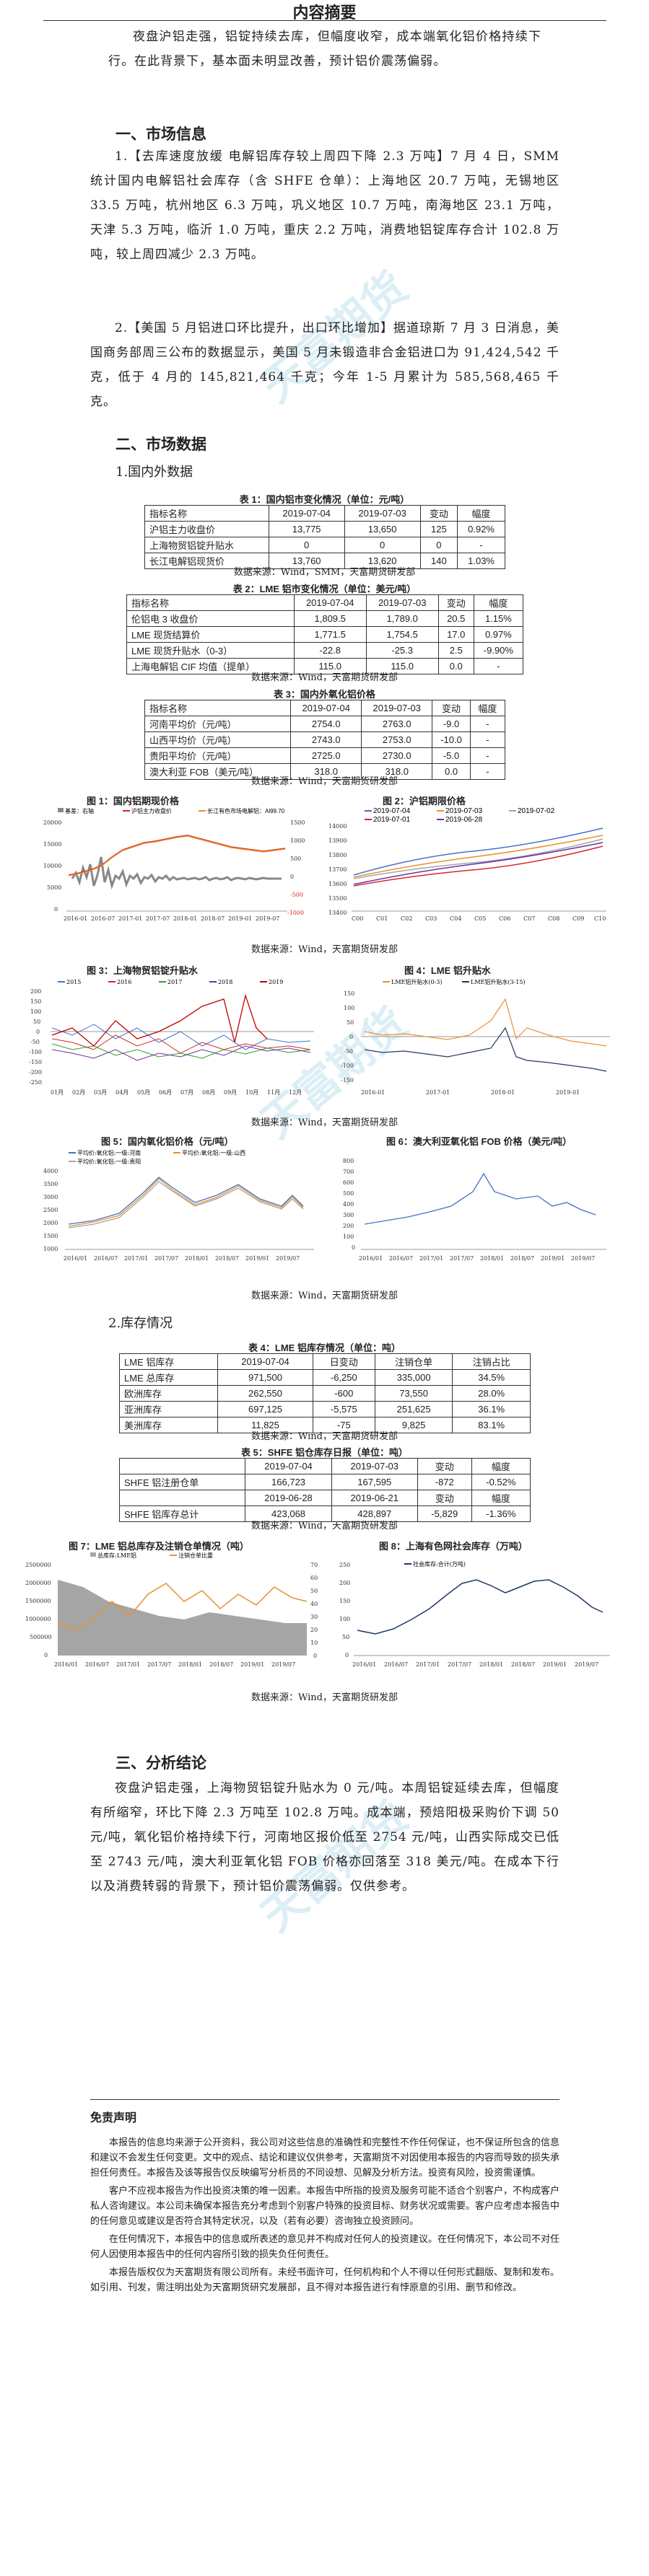 This screenshot has width=649, height=2576. What do you see at coordinates (325, 755) in the screenshot?
I see `table-row: 贵阳平均价（元/吨） 2725.0 2730.0 -5.0 -` at bounding box center [325, 755].